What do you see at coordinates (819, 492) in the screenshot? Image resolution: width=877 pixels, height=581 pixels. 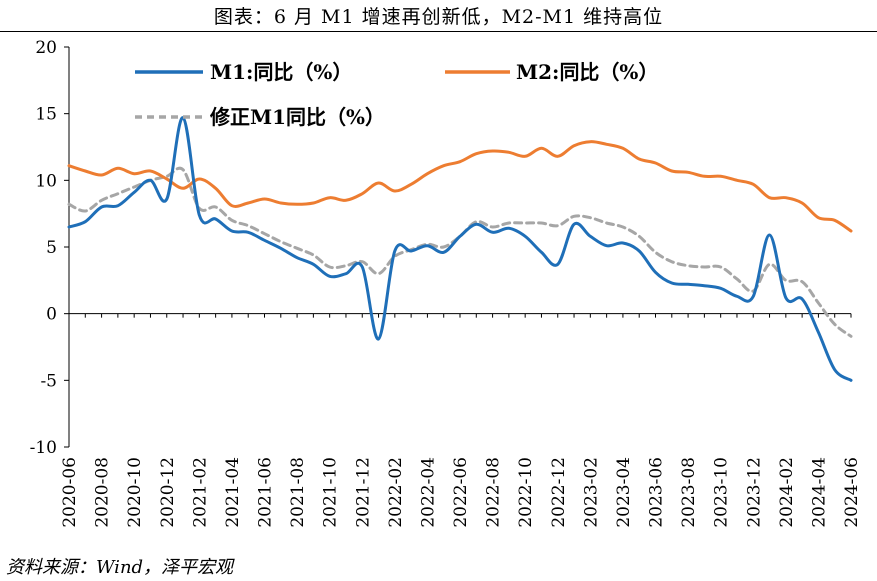 I see `x-tick-label: 2024-04` at bounding box center [819, 492].